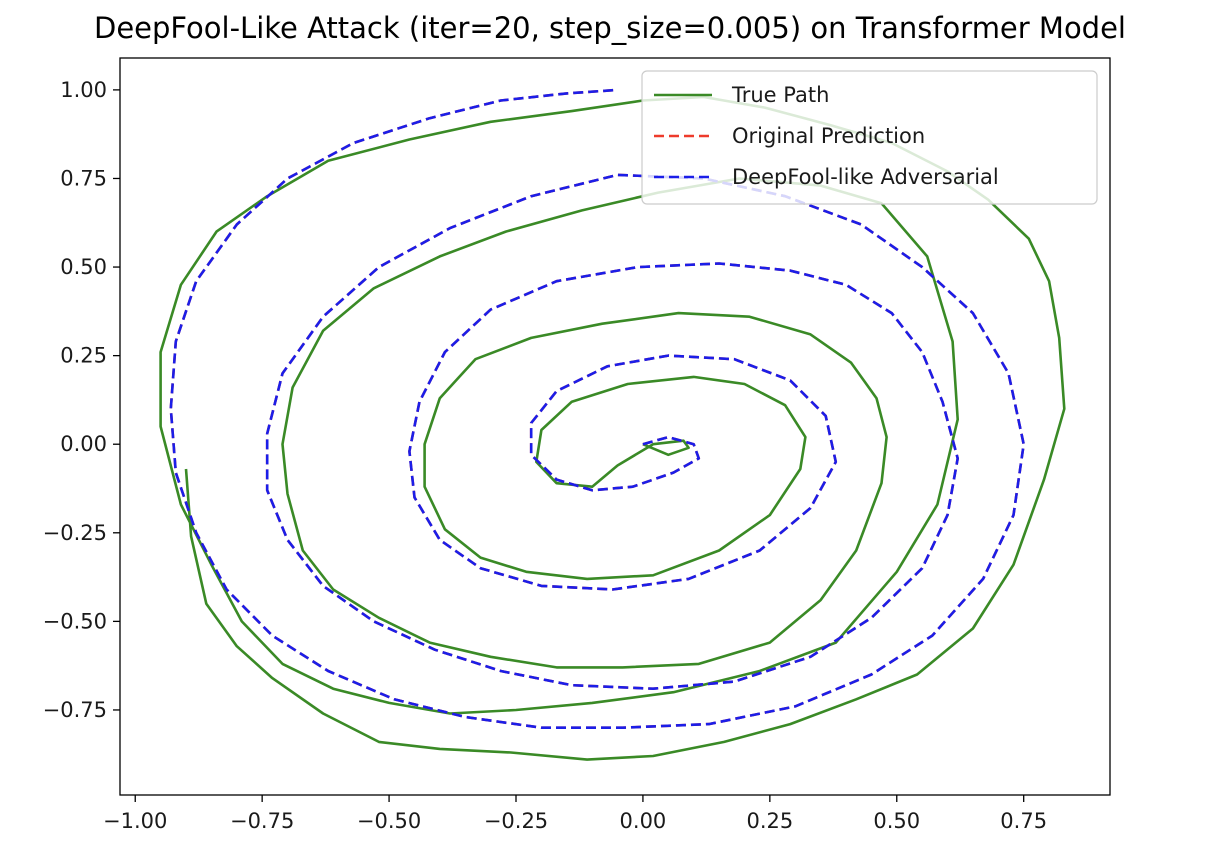 This screenshot has height=854, width=1218. Describe the element at coordinates (83, 90) in the screenshot. I see `y-tick-label: 1.00` at that location.